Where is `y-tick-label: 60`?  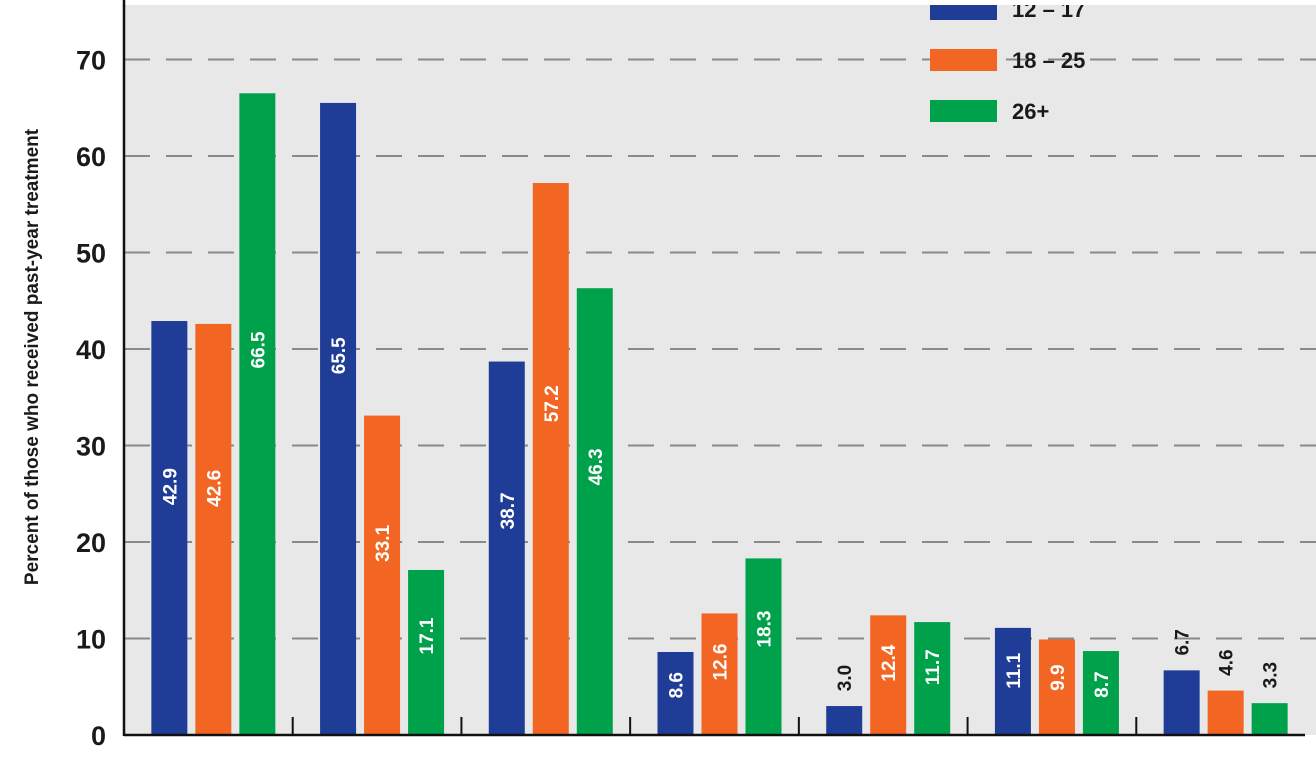 y-tick-label: 60 is located at coordinates (91, 157).